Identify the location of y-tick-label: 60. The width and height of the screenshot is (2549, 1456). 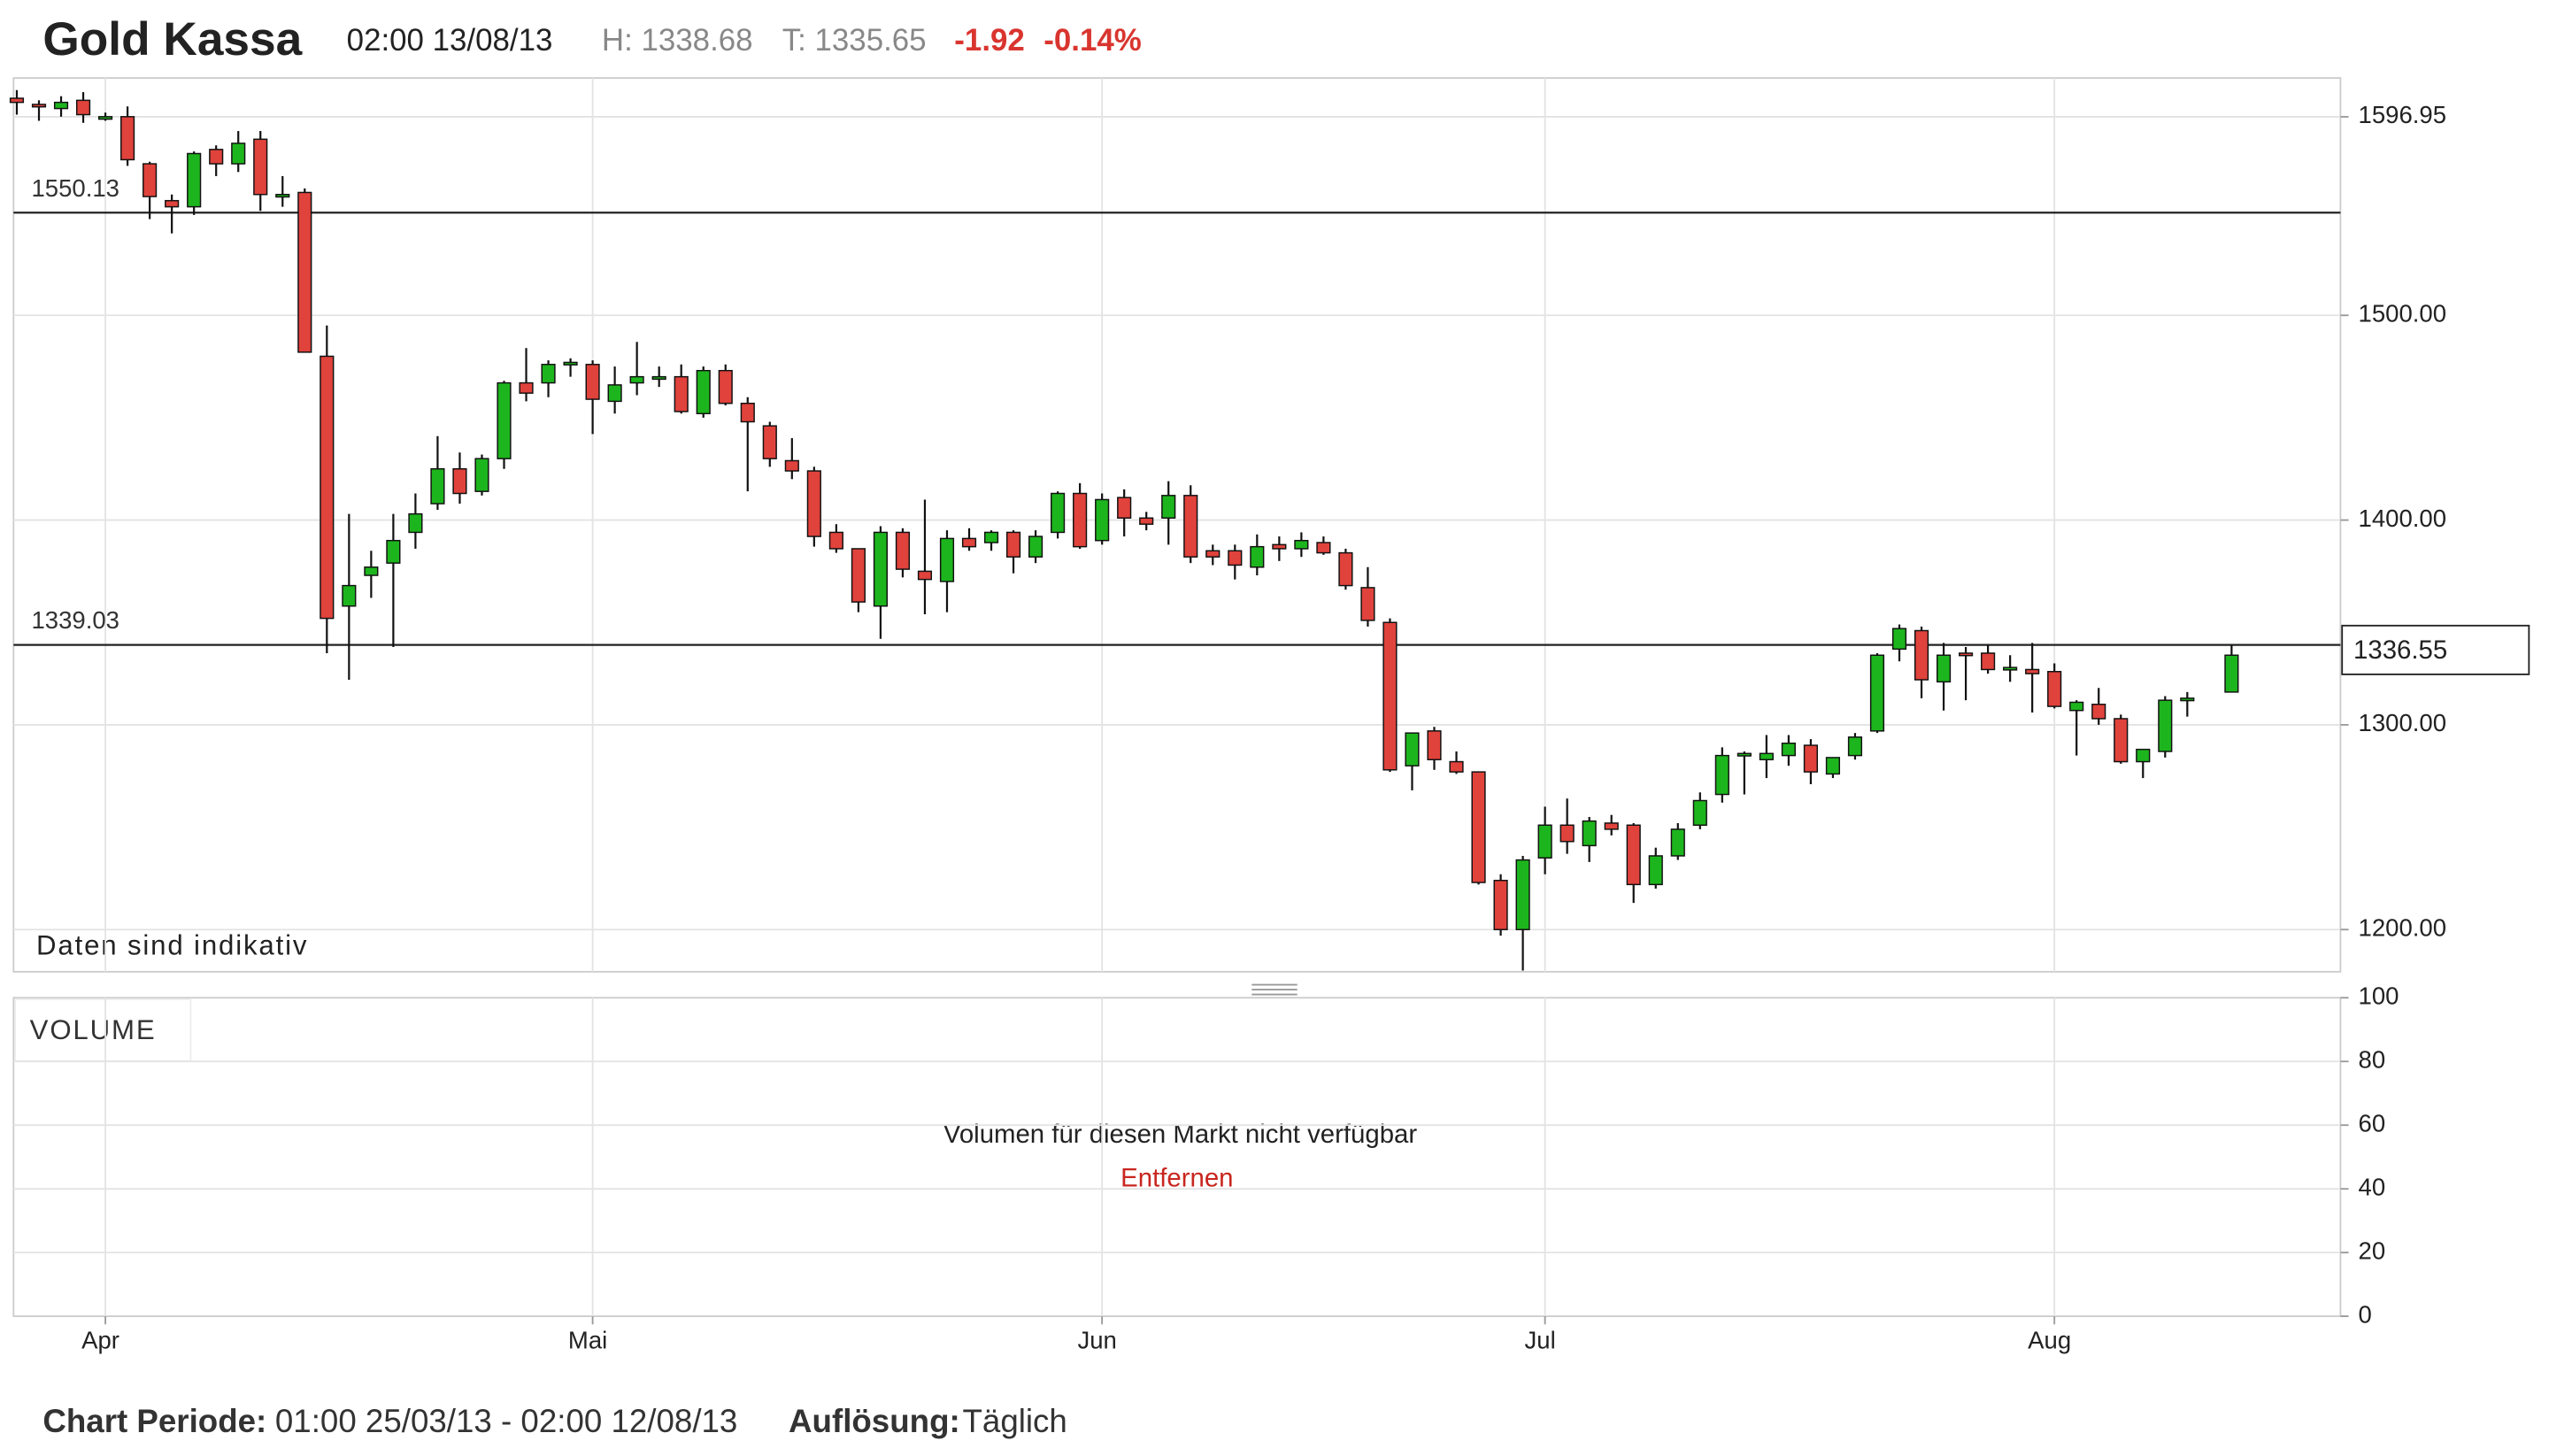
(2373, 1122).